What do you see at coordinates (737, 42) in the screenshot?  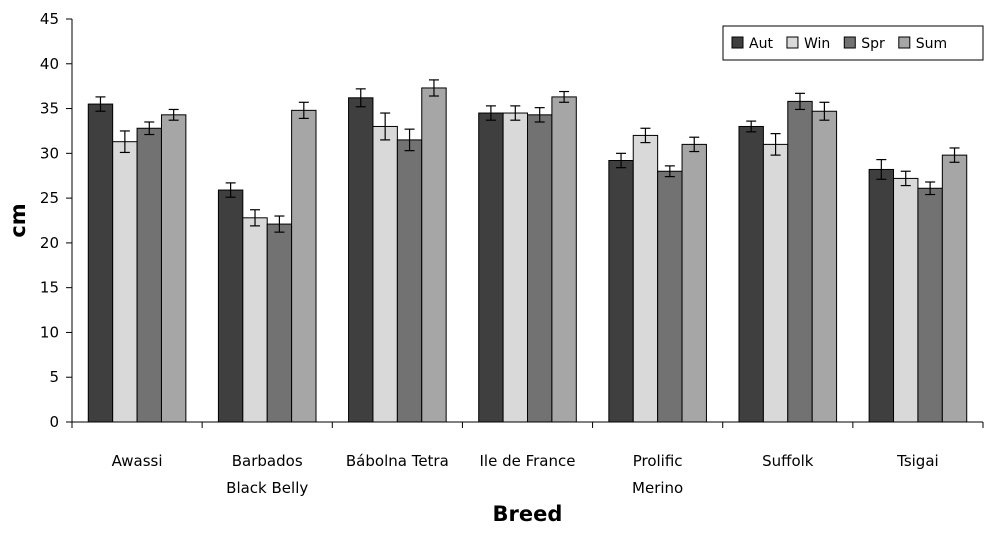 I see `legend-swatch-aut` at bounding box center [737, 42].